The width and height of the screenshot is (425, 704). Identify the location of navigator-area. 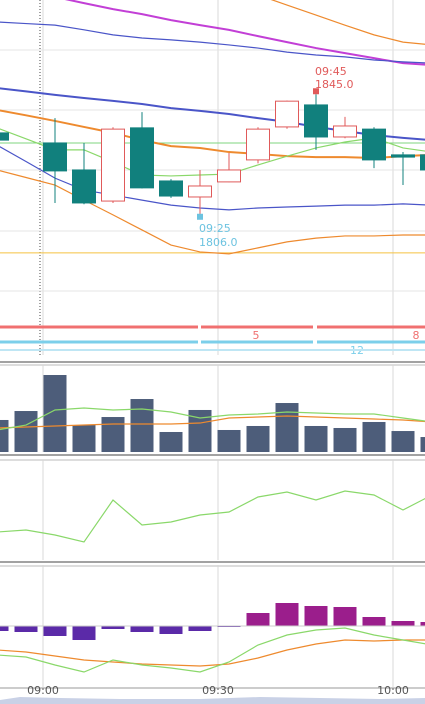
(212, 700).